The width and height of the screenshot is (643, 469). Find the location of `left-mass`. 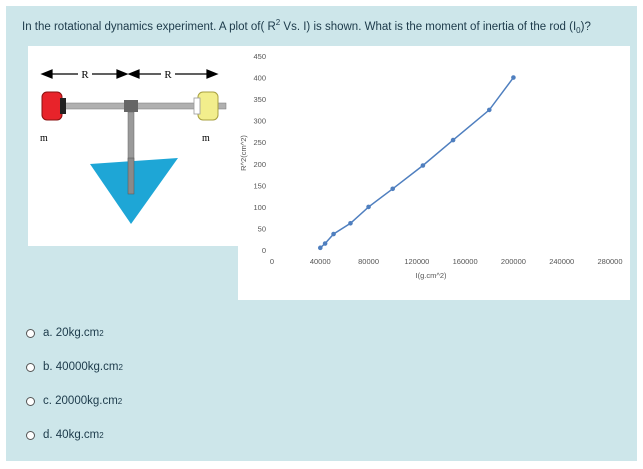

left-mass is located at coordinates (52, 106).